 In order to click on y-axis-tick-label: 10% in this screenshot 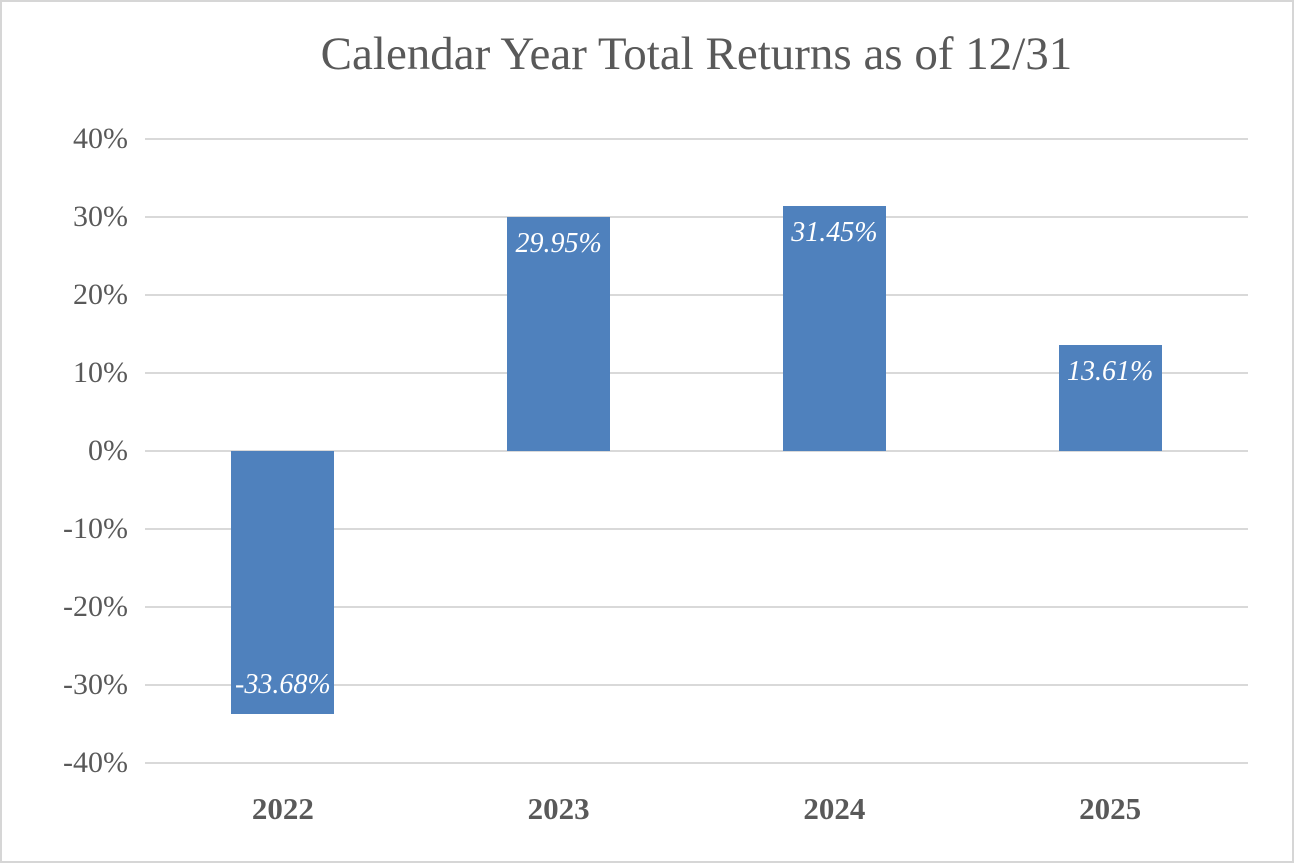, I will do `click(100, 372)`.